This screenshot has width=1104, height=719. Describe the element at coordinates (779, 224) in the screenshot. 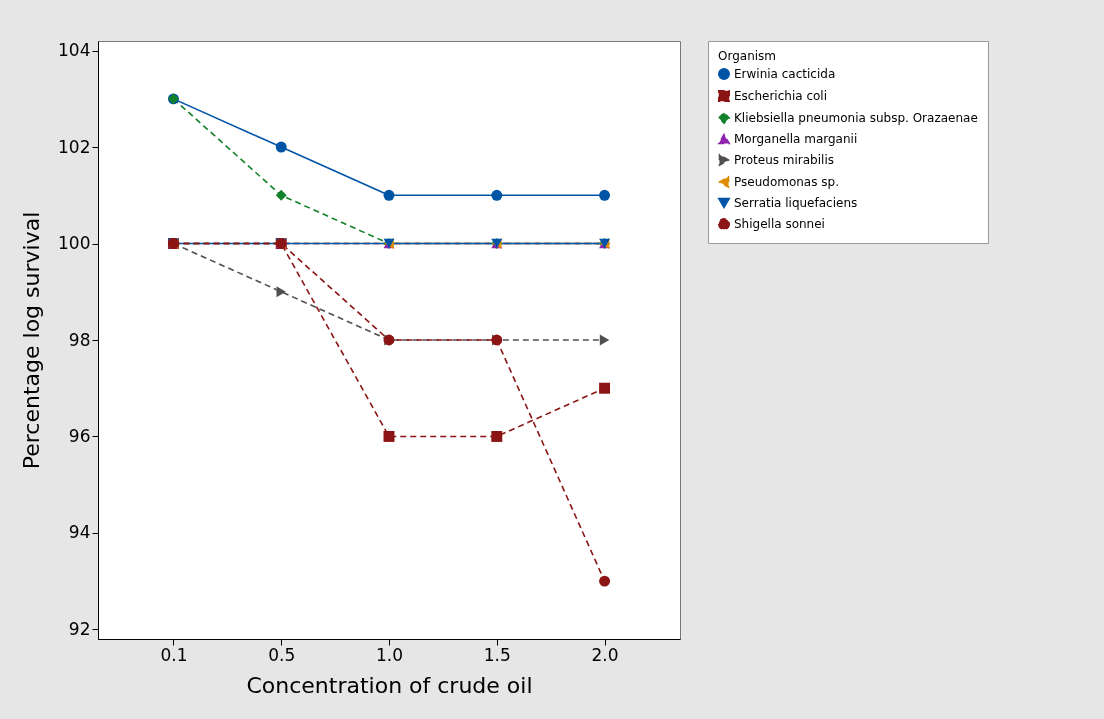

I see `legend-label: Shigella sonnei` at that location.